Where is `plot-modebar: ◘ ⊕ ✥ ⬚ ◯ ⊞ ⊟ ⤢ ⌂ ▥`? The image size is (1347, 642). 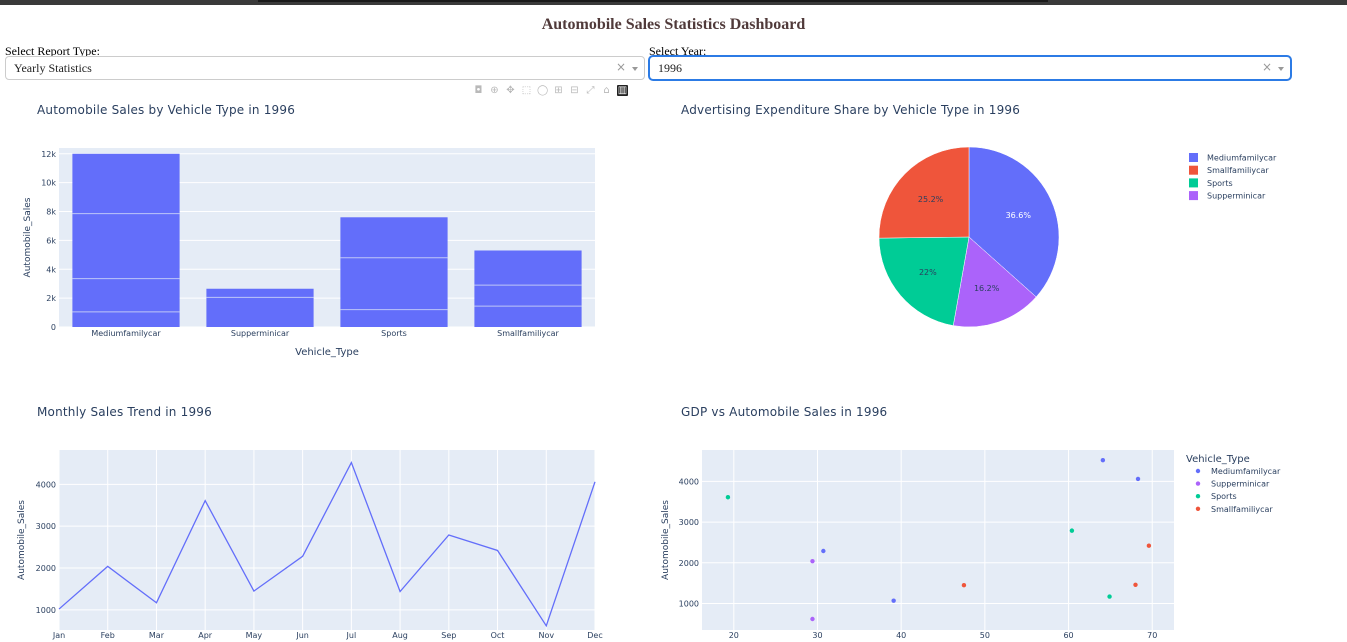
plot-modebar: ◘ ⊕ ✥ ⬚ ◯ ⊞ ⊟ ⤢ ⌂ ▥ is located at coordinates (550, 90).